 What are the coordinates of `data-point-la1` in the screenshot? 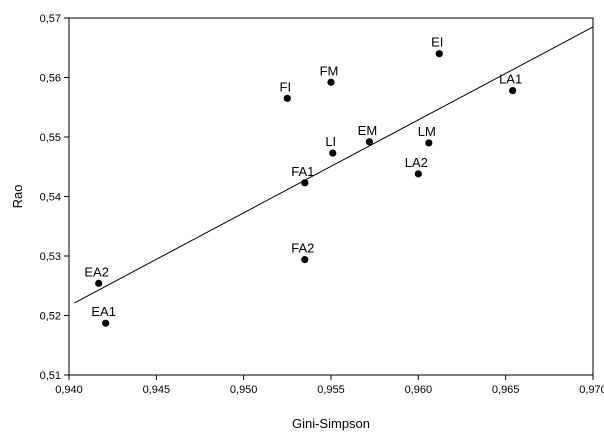 It's located at (513, 90).